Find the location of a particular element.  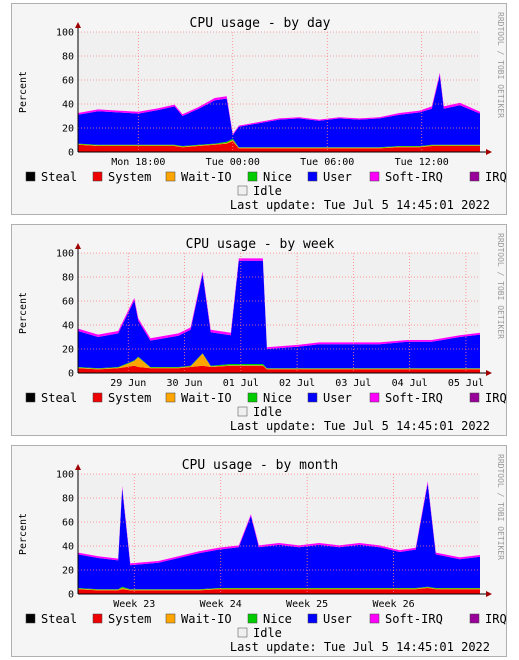

x-tick-label: 03 Jul is located at coordinates (353, 383).